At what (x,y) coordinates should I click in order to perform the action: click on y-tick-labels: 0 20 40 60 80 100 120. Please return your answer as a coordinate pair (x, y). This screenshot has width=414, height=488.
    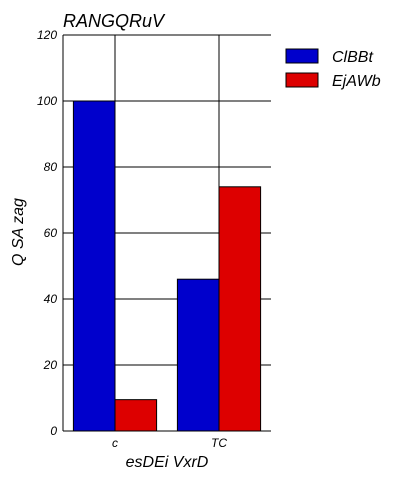
    Looking at the image, I should click on (47, 233).